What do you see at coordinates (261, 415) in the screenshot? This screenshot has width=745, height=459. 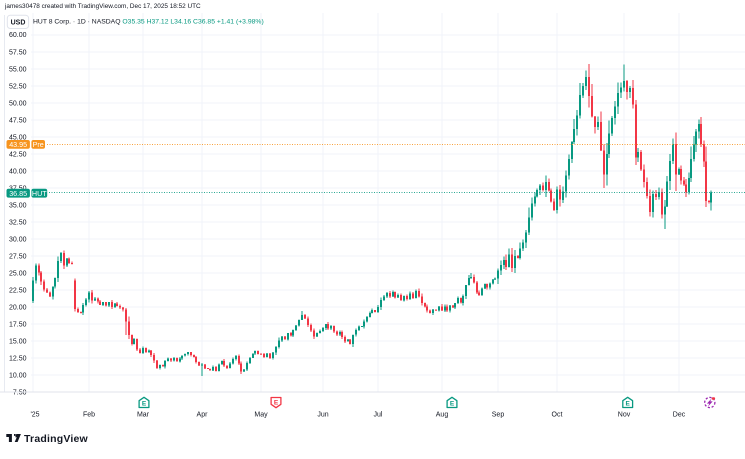 I see `svg-text: May` at bounding box center [261, 415].